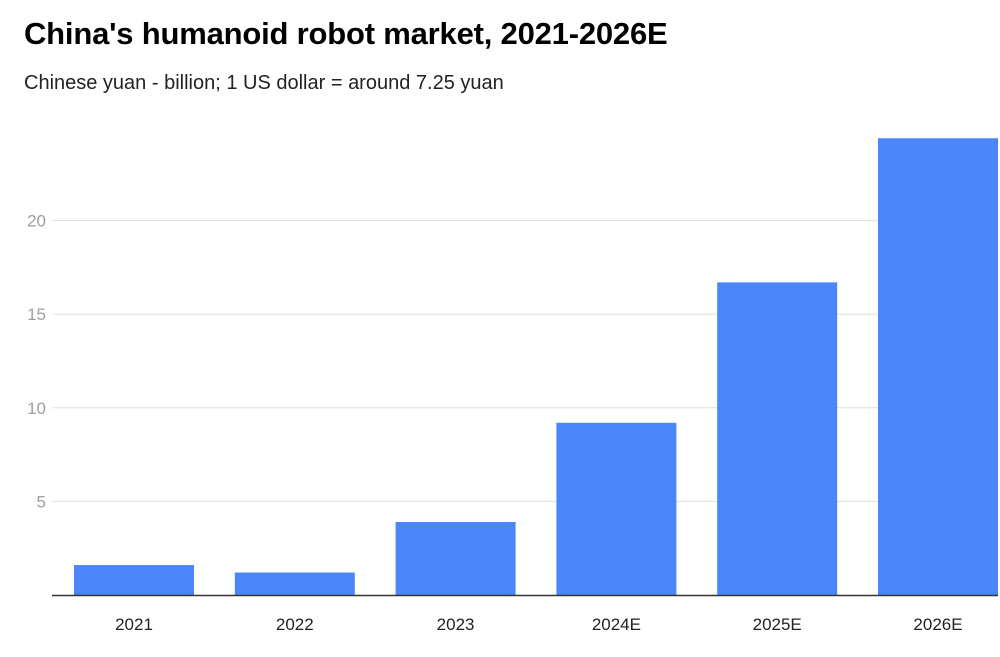 The height and width of the screenshot is (657, 1000). I want to click on x-tick-label: 2025E, so click(777, 624).